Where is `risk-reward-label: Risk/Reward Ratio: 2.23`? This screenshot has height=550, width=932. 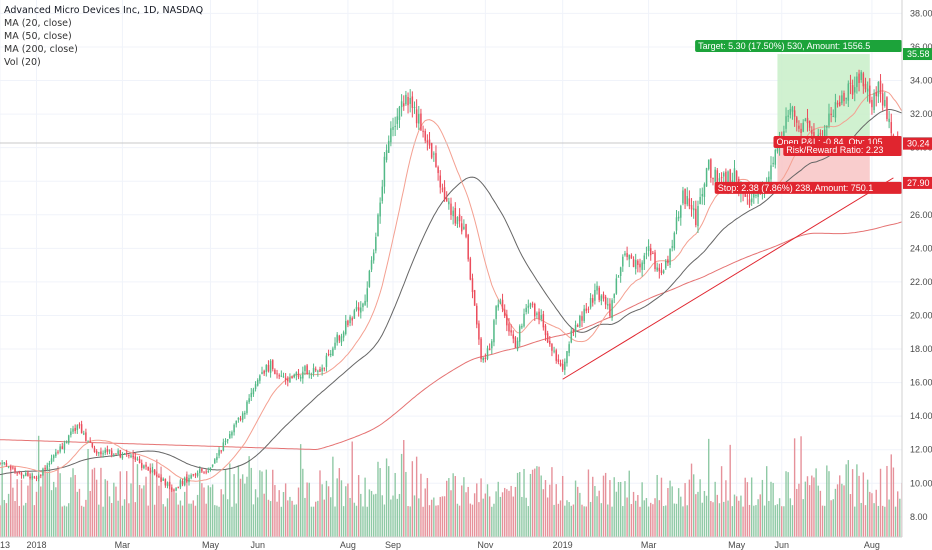 risk-reward-label: Risk/Reward Ratio: 2.23 is located at coordinates (842, 149).